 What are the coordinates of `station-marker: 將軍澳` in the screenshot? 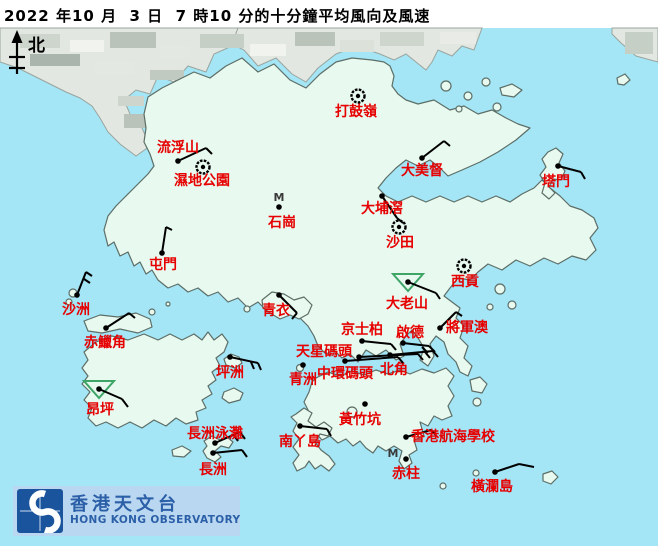 It's located at (463, 323).